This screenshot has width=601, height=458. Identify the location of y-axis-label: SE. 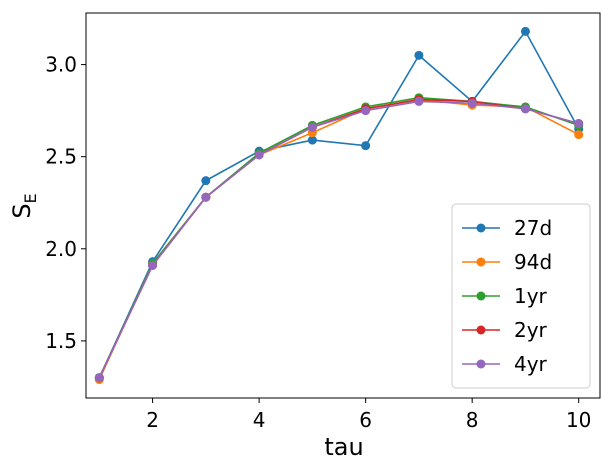
(24, 205).